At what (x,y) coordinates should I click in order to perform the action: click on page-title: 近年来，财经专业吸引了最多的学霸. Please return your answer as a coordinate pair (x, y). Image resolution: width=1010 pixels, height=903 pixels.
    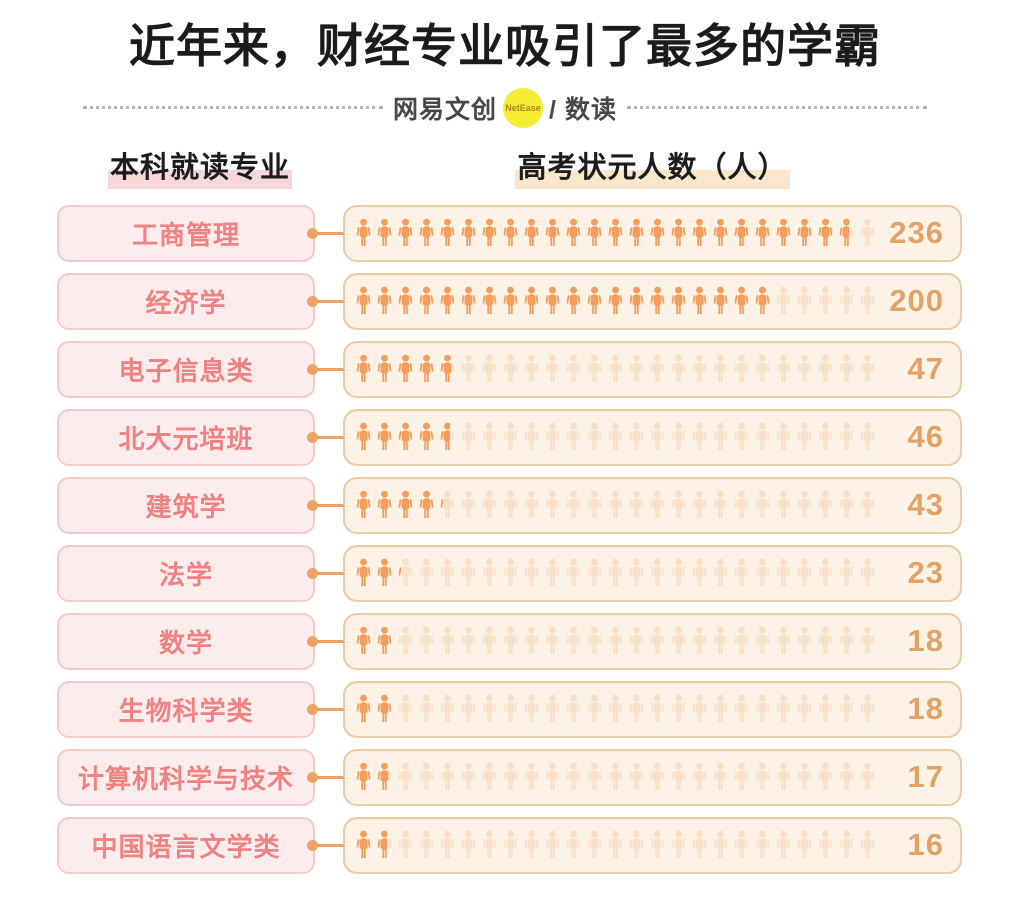
    Looking at the image, I should click on (505, 46).